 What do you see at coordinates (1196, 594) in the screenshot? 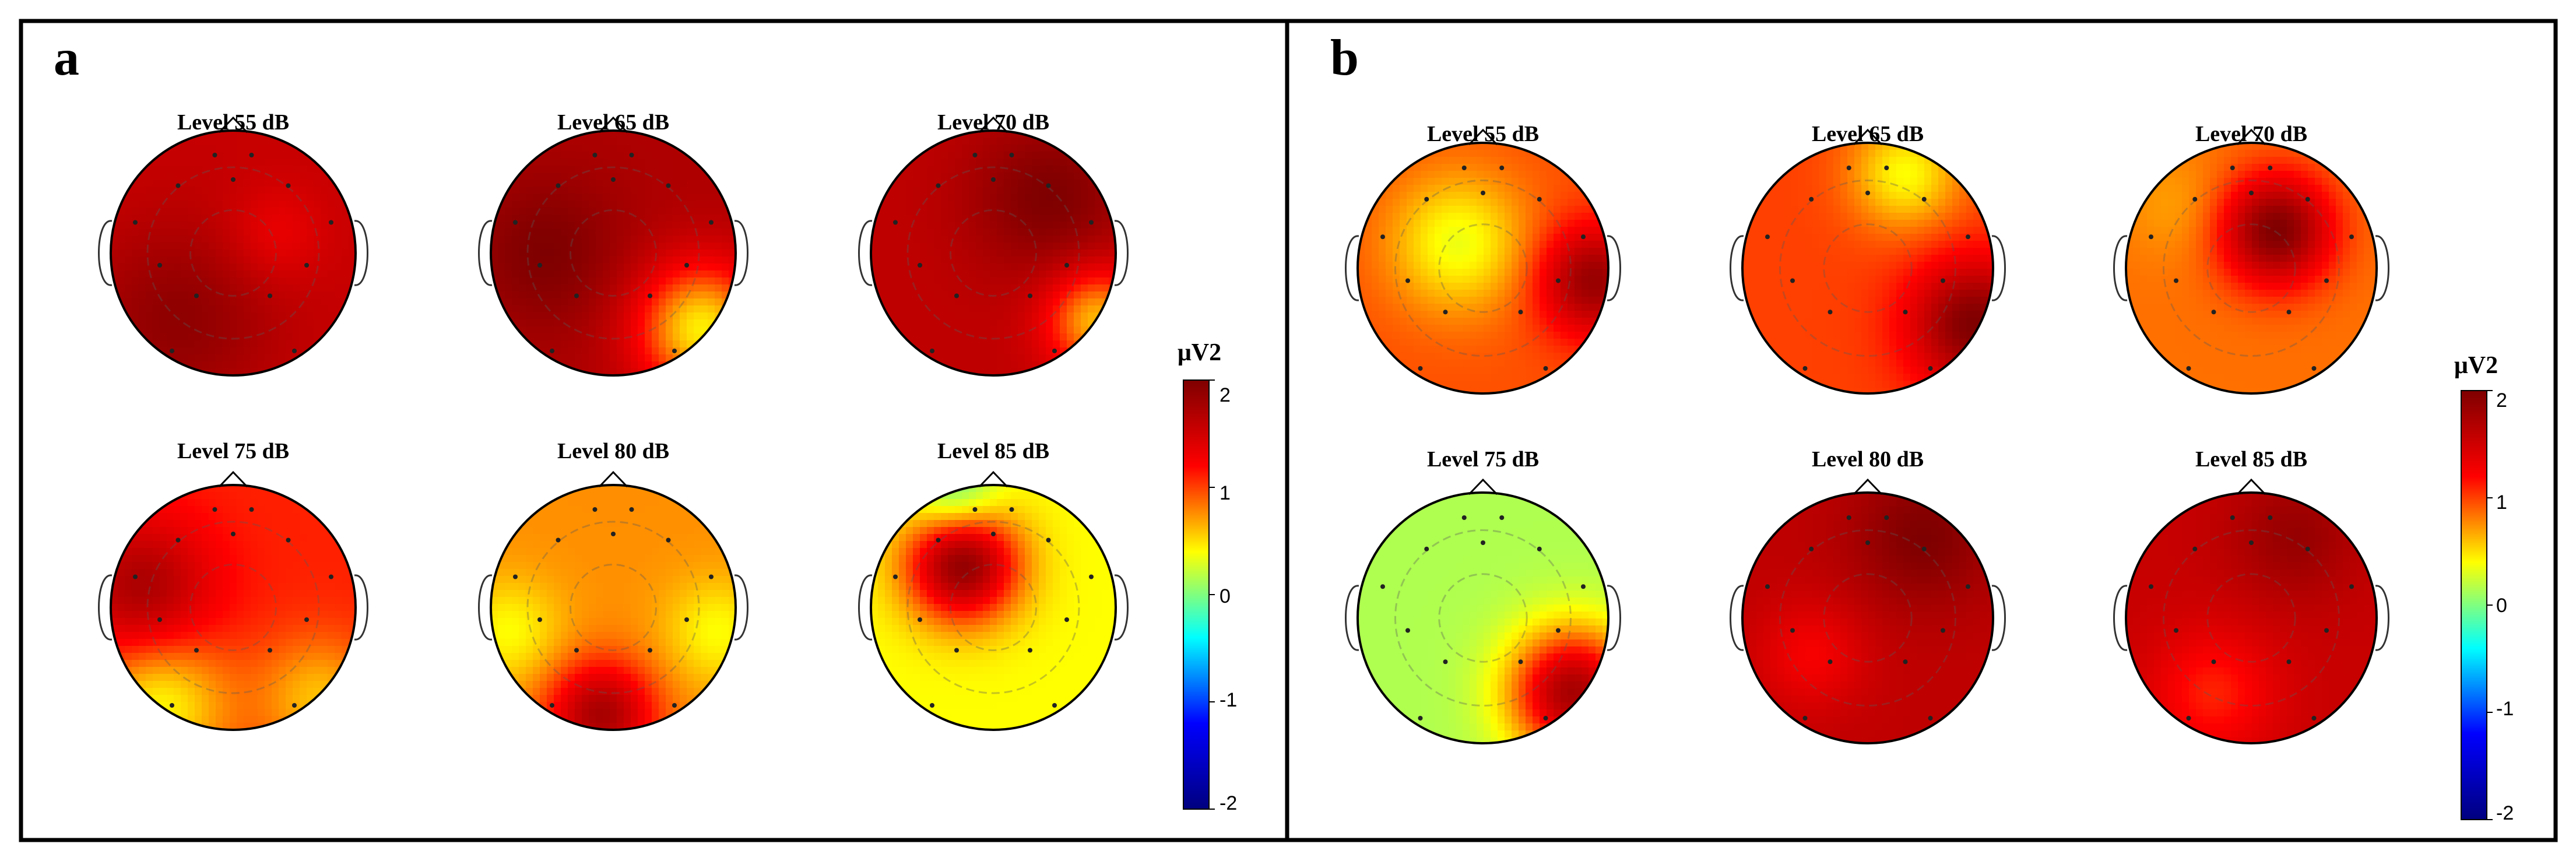
I see `colorbar` at bounding box center [1196, 594].